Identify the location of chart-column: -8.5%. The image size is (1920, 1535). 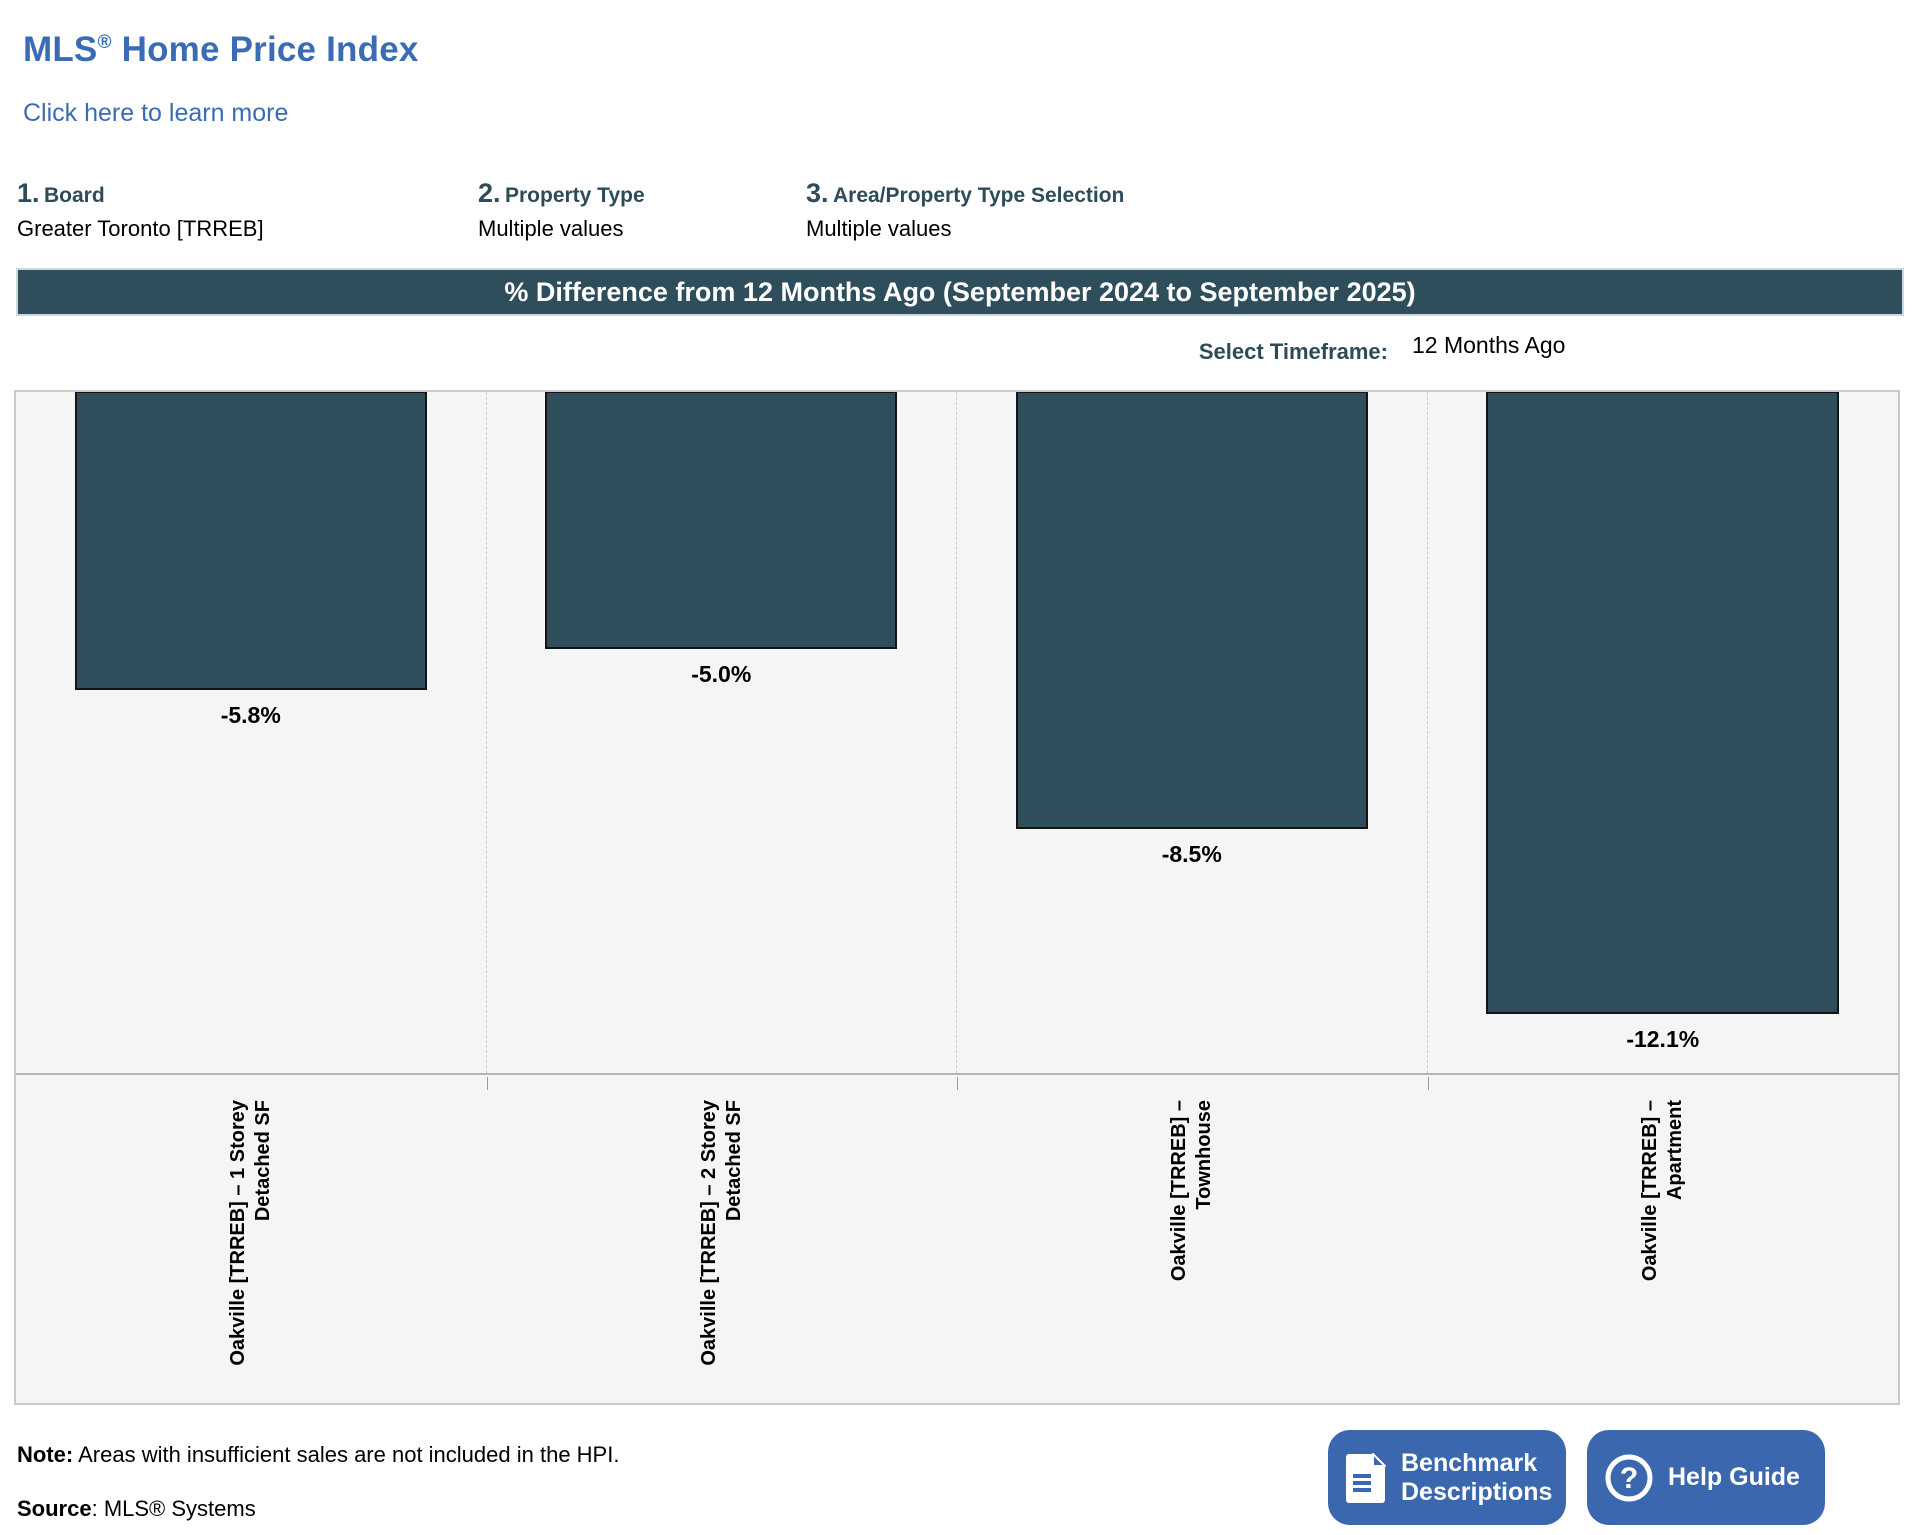
(1192, 732).